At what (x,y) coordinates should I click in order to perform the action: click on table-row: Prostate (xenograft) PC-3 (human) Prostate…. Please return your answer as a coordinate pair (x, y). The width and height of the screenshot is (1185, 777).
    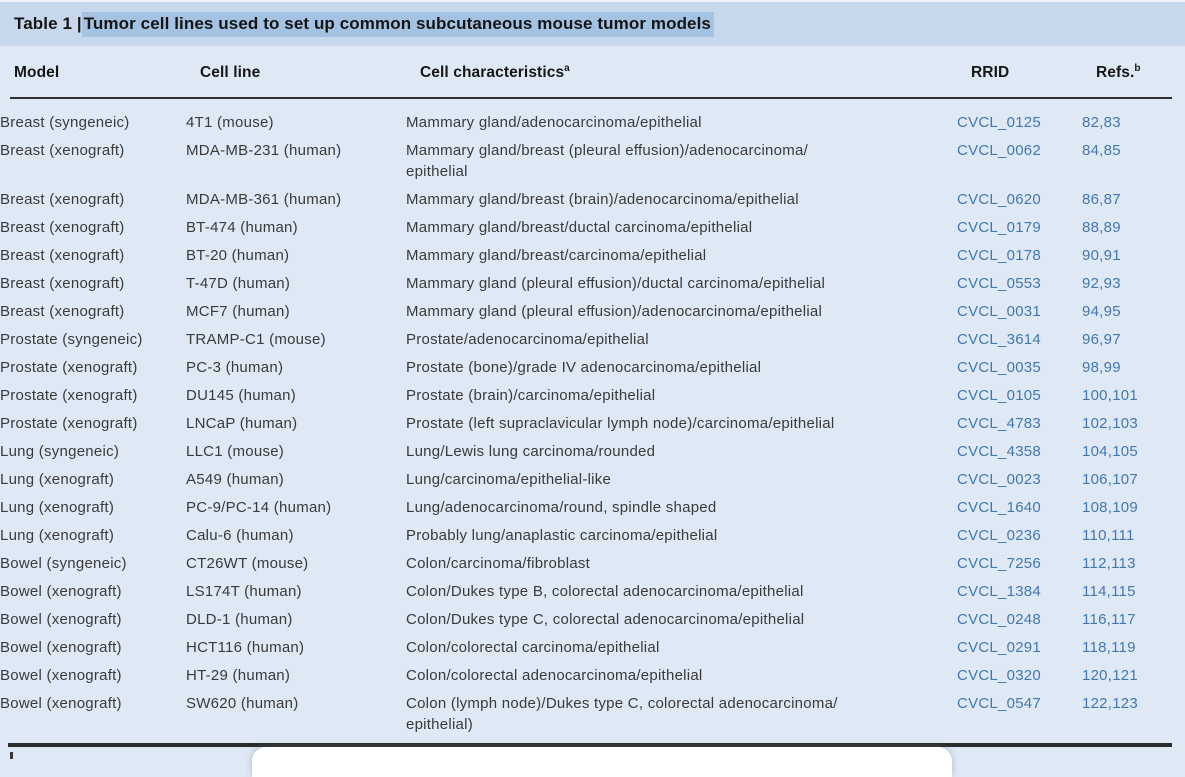
    Looking at the image, I should click on (592, 367).